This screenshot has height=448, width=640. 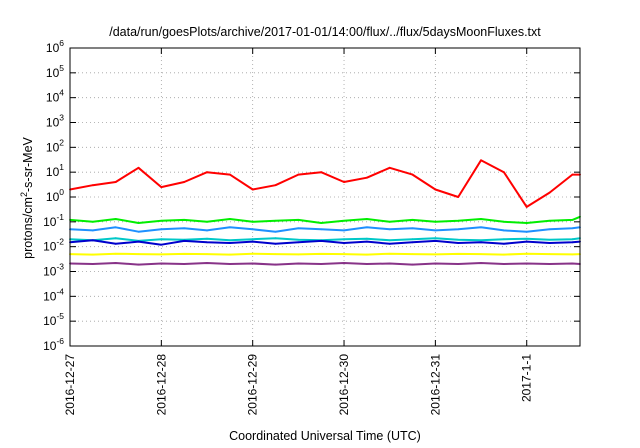 I want to click on y-tick-label: 10⁵, so click(x=55, y=71).